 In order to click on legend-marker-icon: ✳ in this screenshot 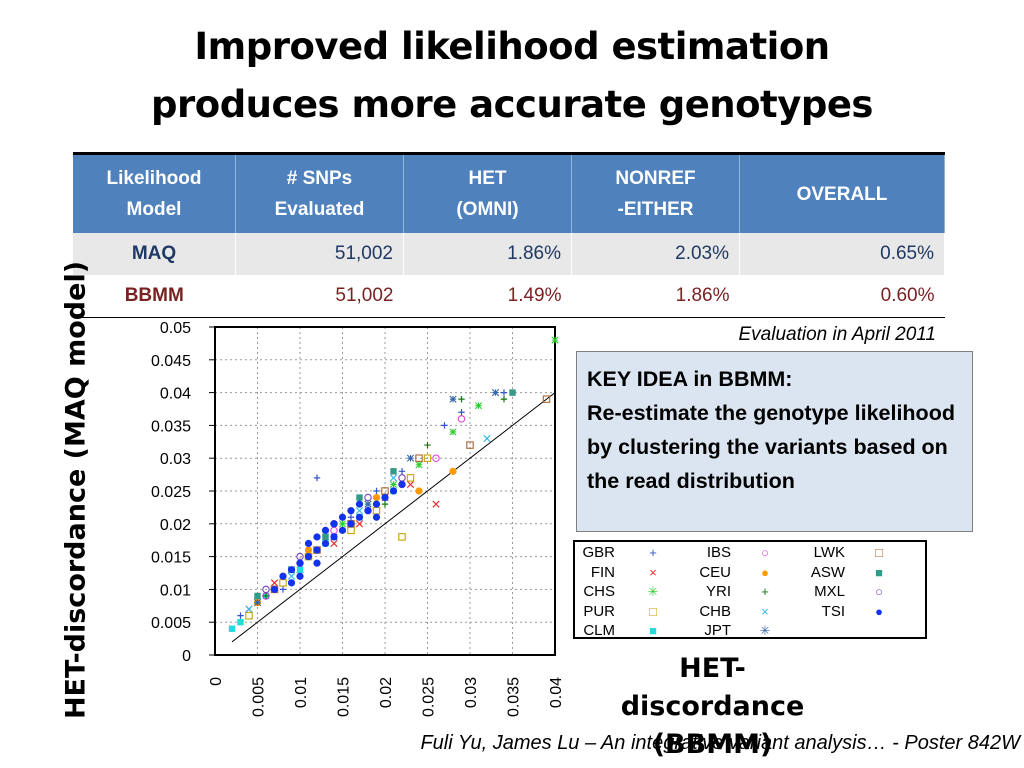, I will do `click(765, 630)`.